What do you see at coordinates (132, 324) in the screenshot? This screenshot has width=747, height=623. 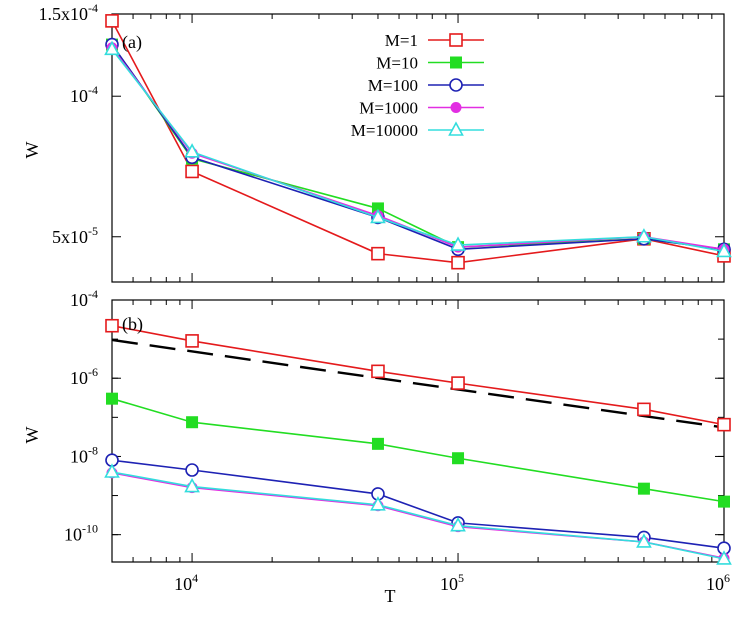 I see `panel-b-label: (b)` at bounding box center [132, 324].